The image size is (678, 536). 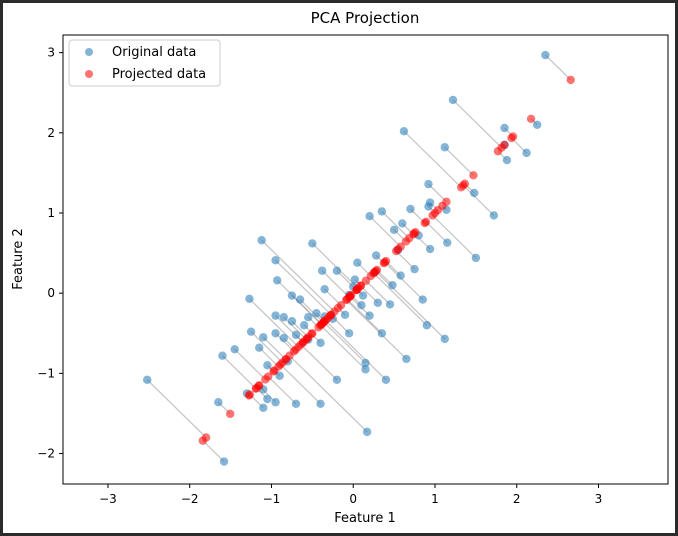 I want to click on x-tick-label: −2, so click(x=190, y=499).